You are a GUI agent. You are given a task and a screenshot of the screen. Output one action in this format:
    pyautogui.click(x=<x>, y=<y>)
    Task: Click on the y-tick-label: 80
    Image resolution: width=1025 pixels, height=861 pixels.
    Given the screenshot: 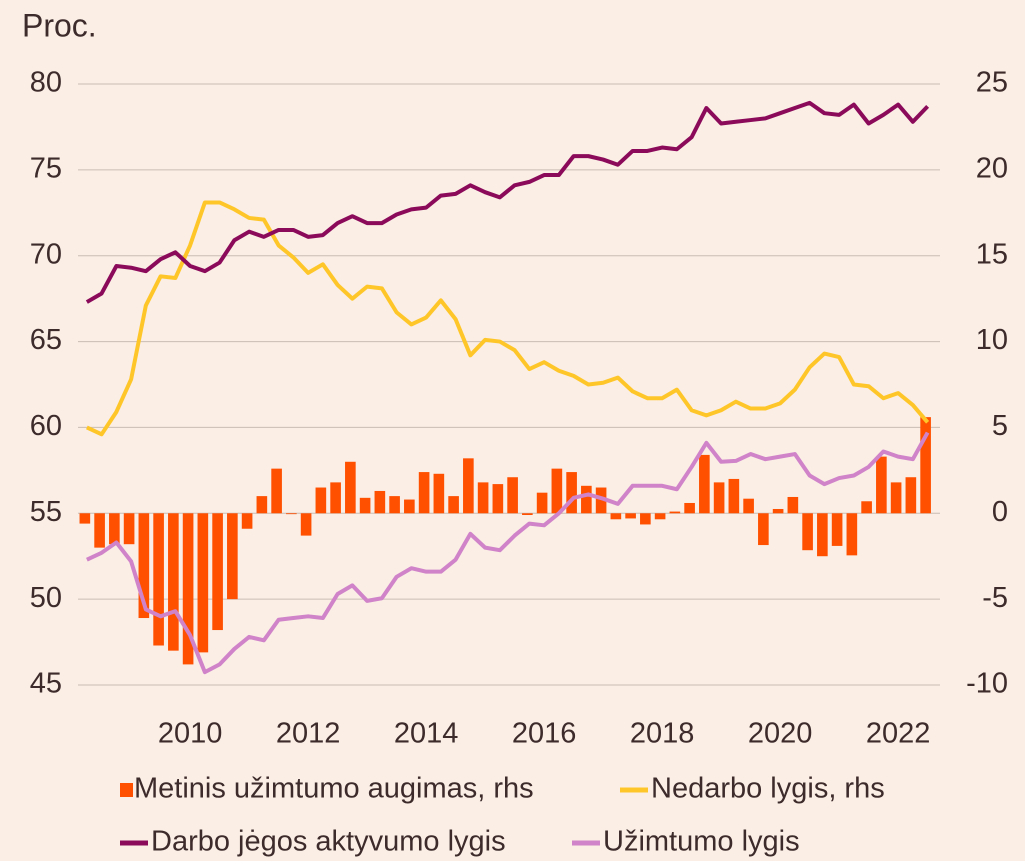 What is the action you would take?
    pyautogui.click(x=46, y=83)
    